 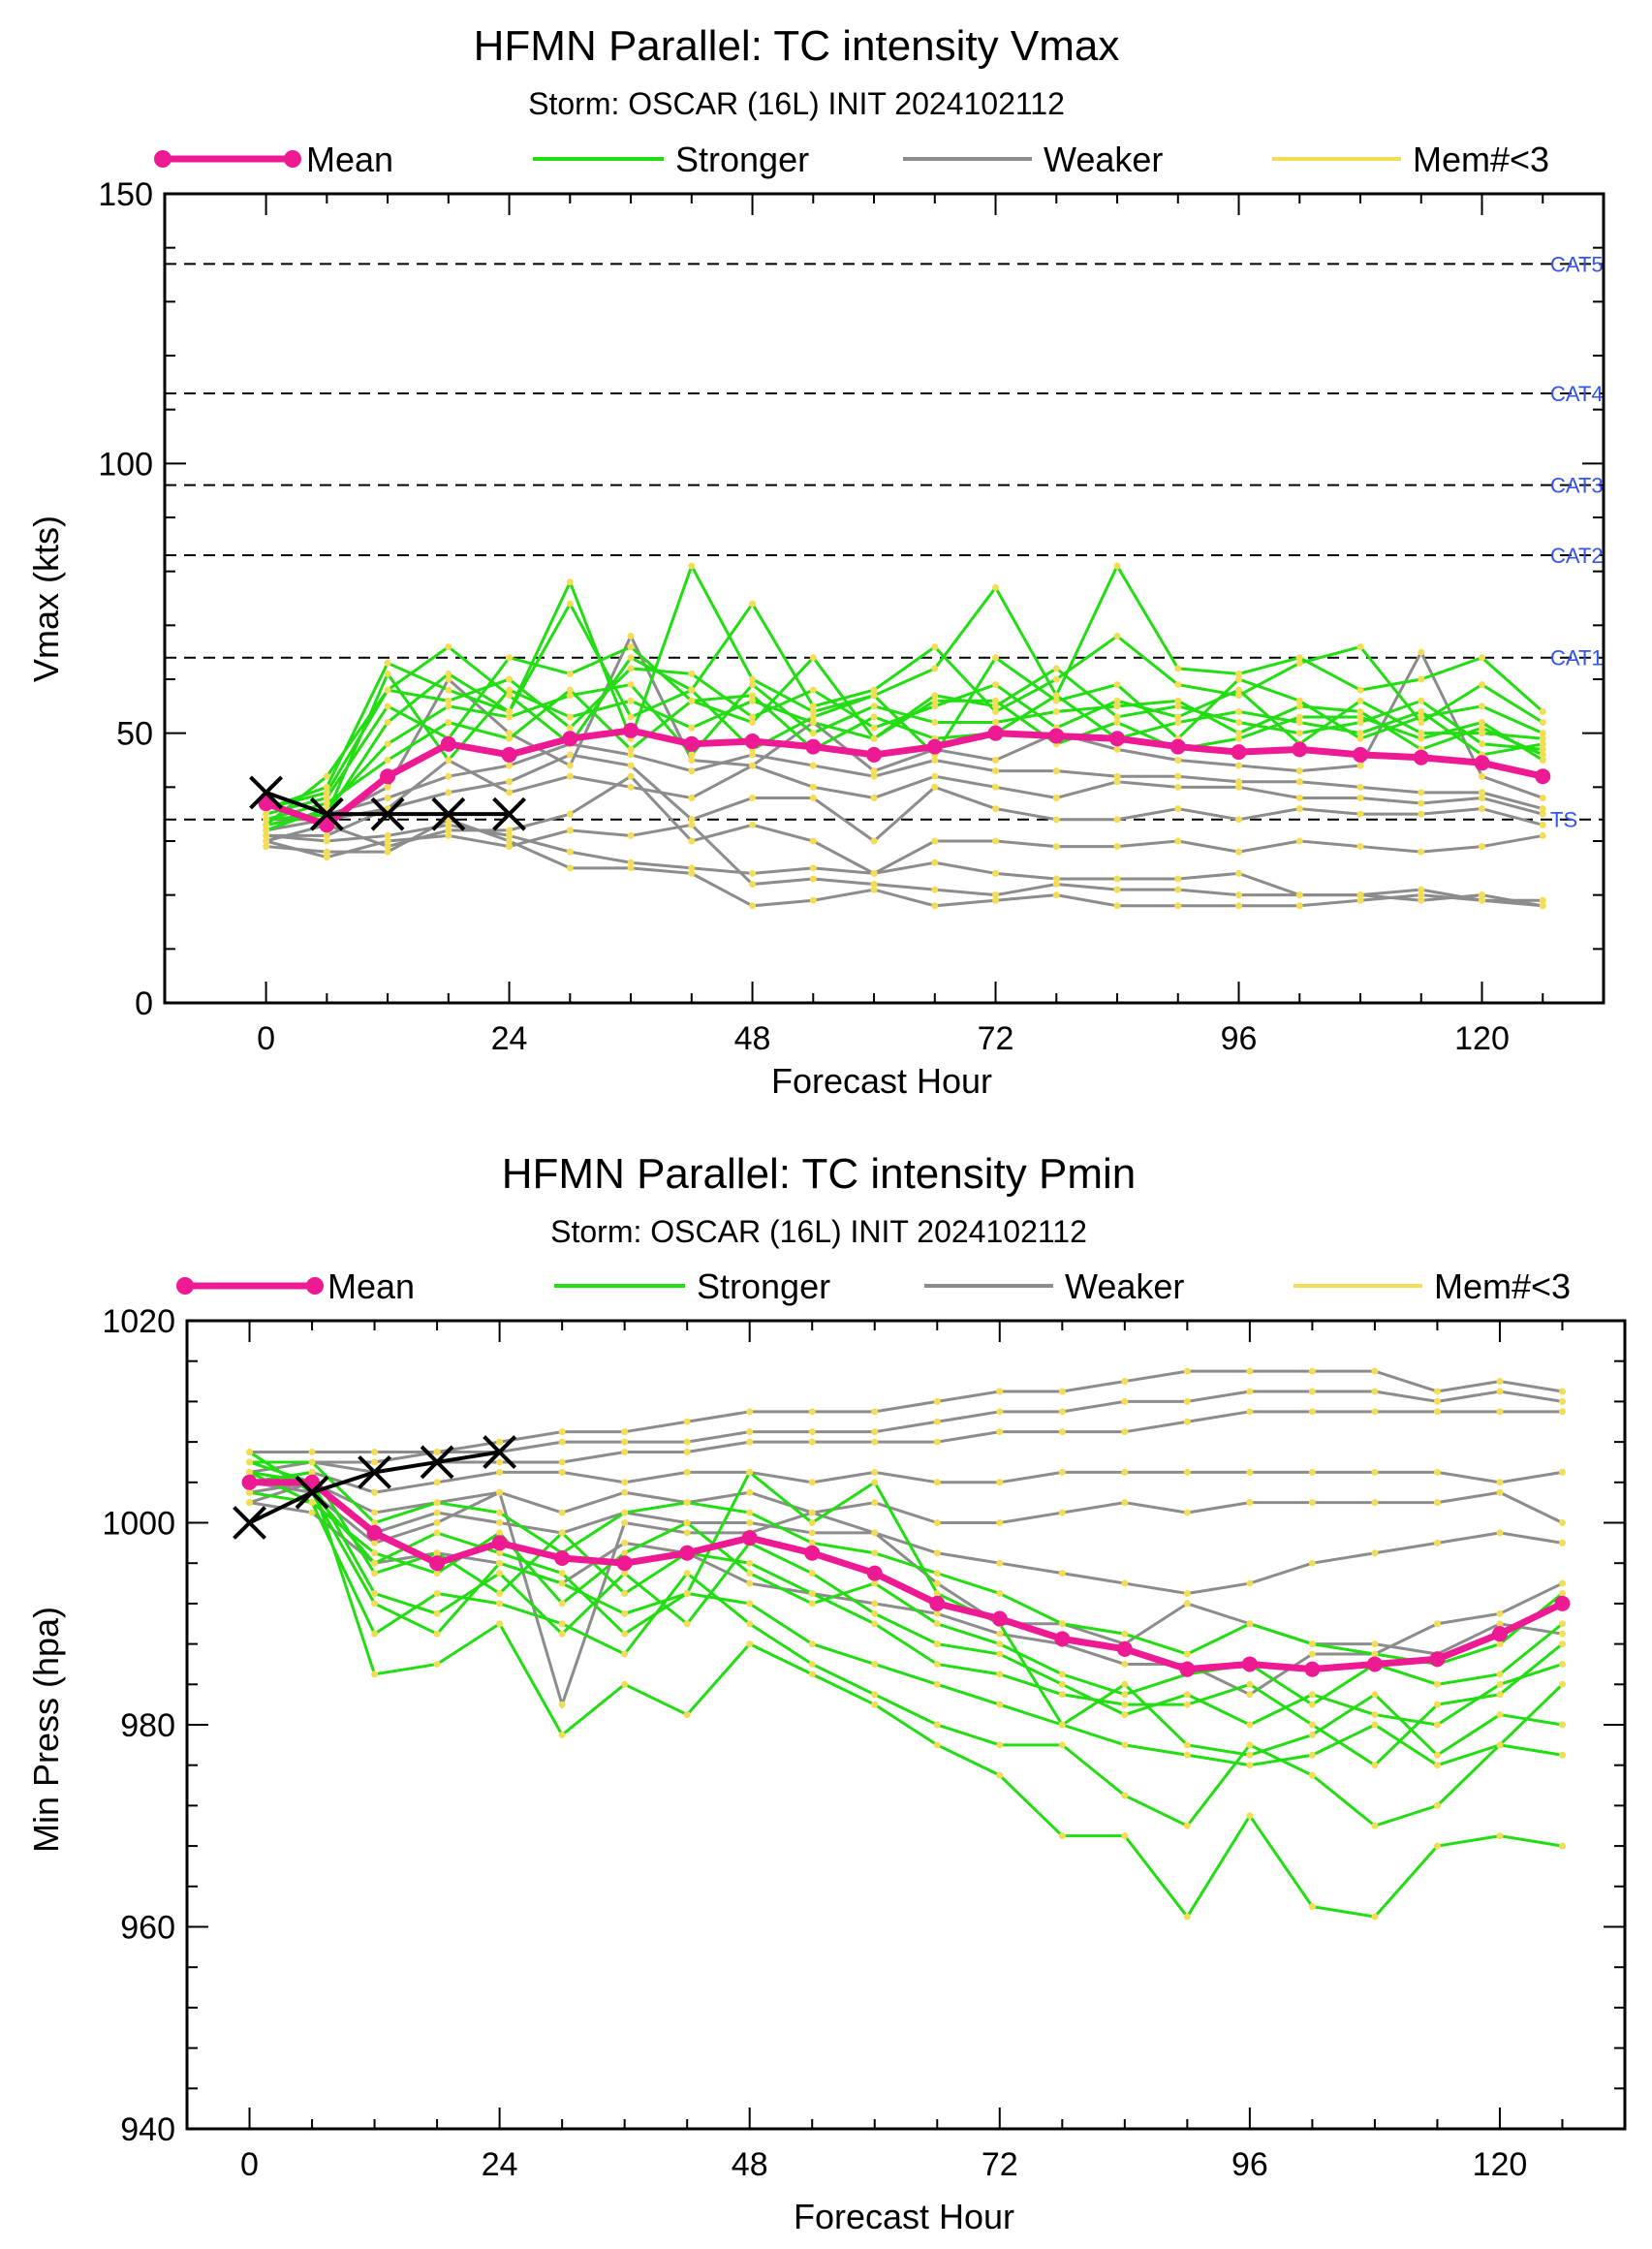 What do you see at coordinates (906, 1575) in the screenshot?
I see `mean-series` at bounding box center [906, 1575].